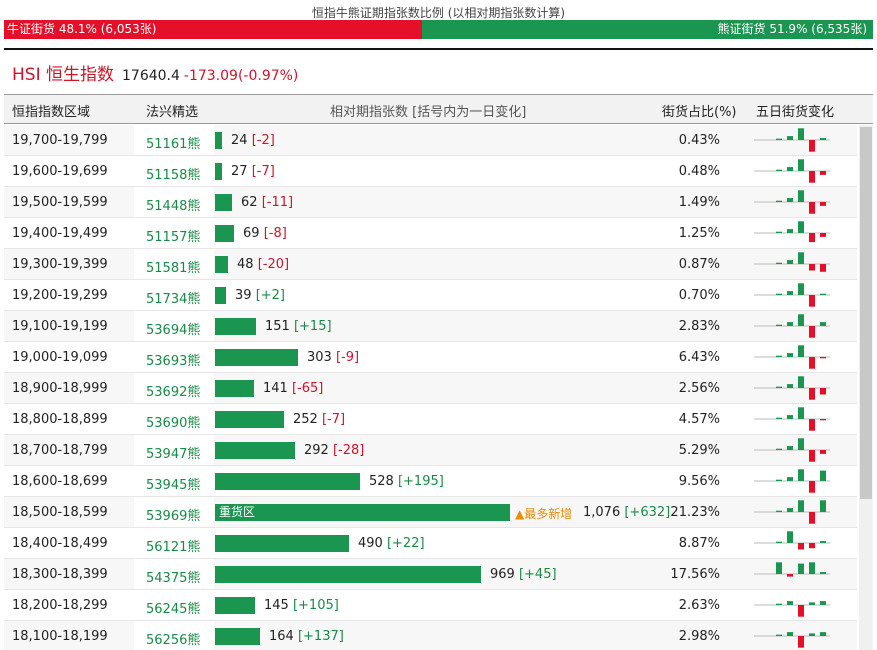 Image resolution: width=877 pixels, height=650 pixels. I want to click on table-row: 19,500-19,599 51448熊 62 [-11] 1.49%, so click(430, 202).